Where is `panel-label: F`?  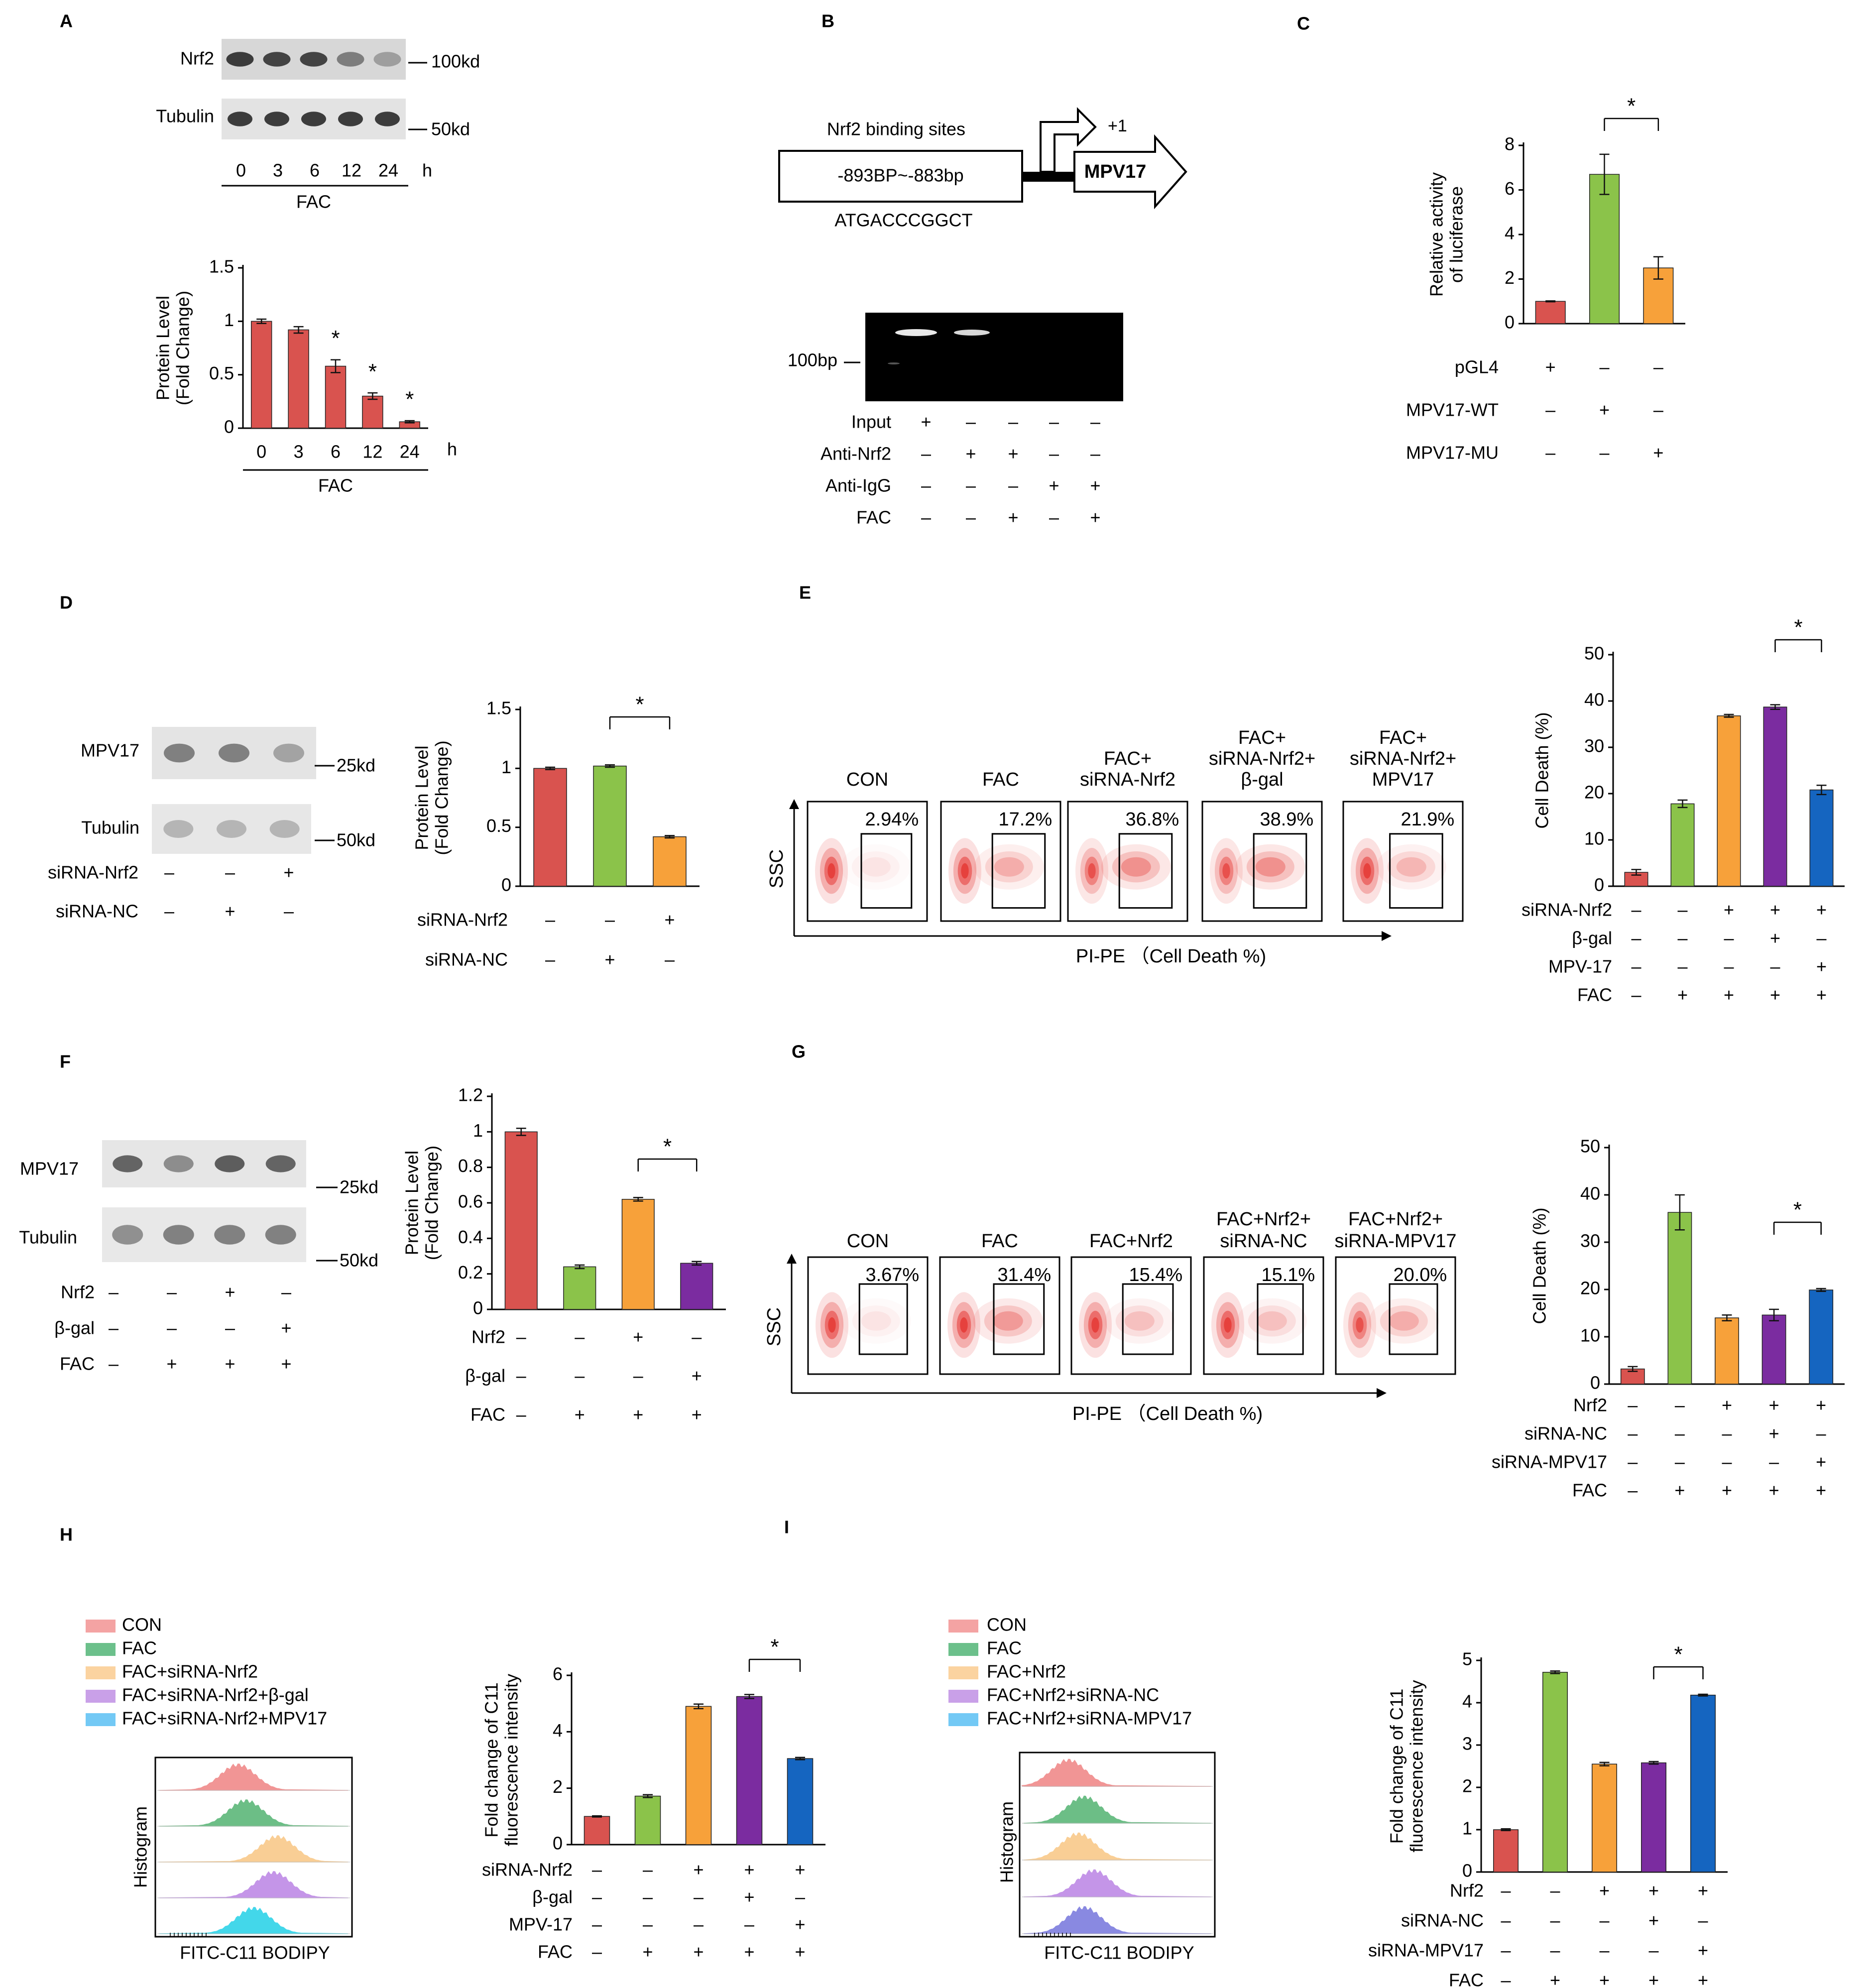
panel-label: F is located at coordinates (65, 1062).